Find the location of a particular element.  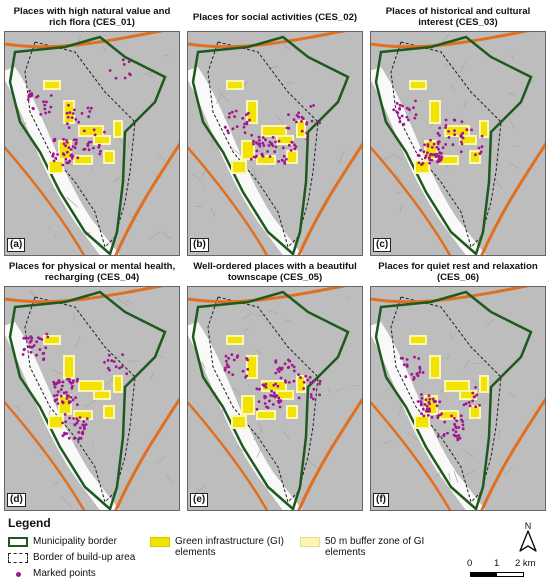

map-frame: (d) is located at coordinates (92, 398).